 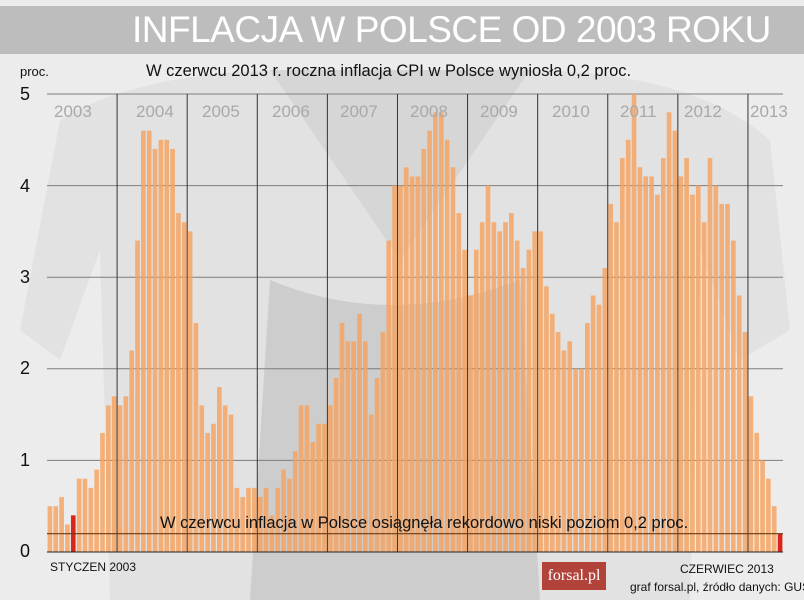 I want to click on title-banner, so click(x=402, y=30).